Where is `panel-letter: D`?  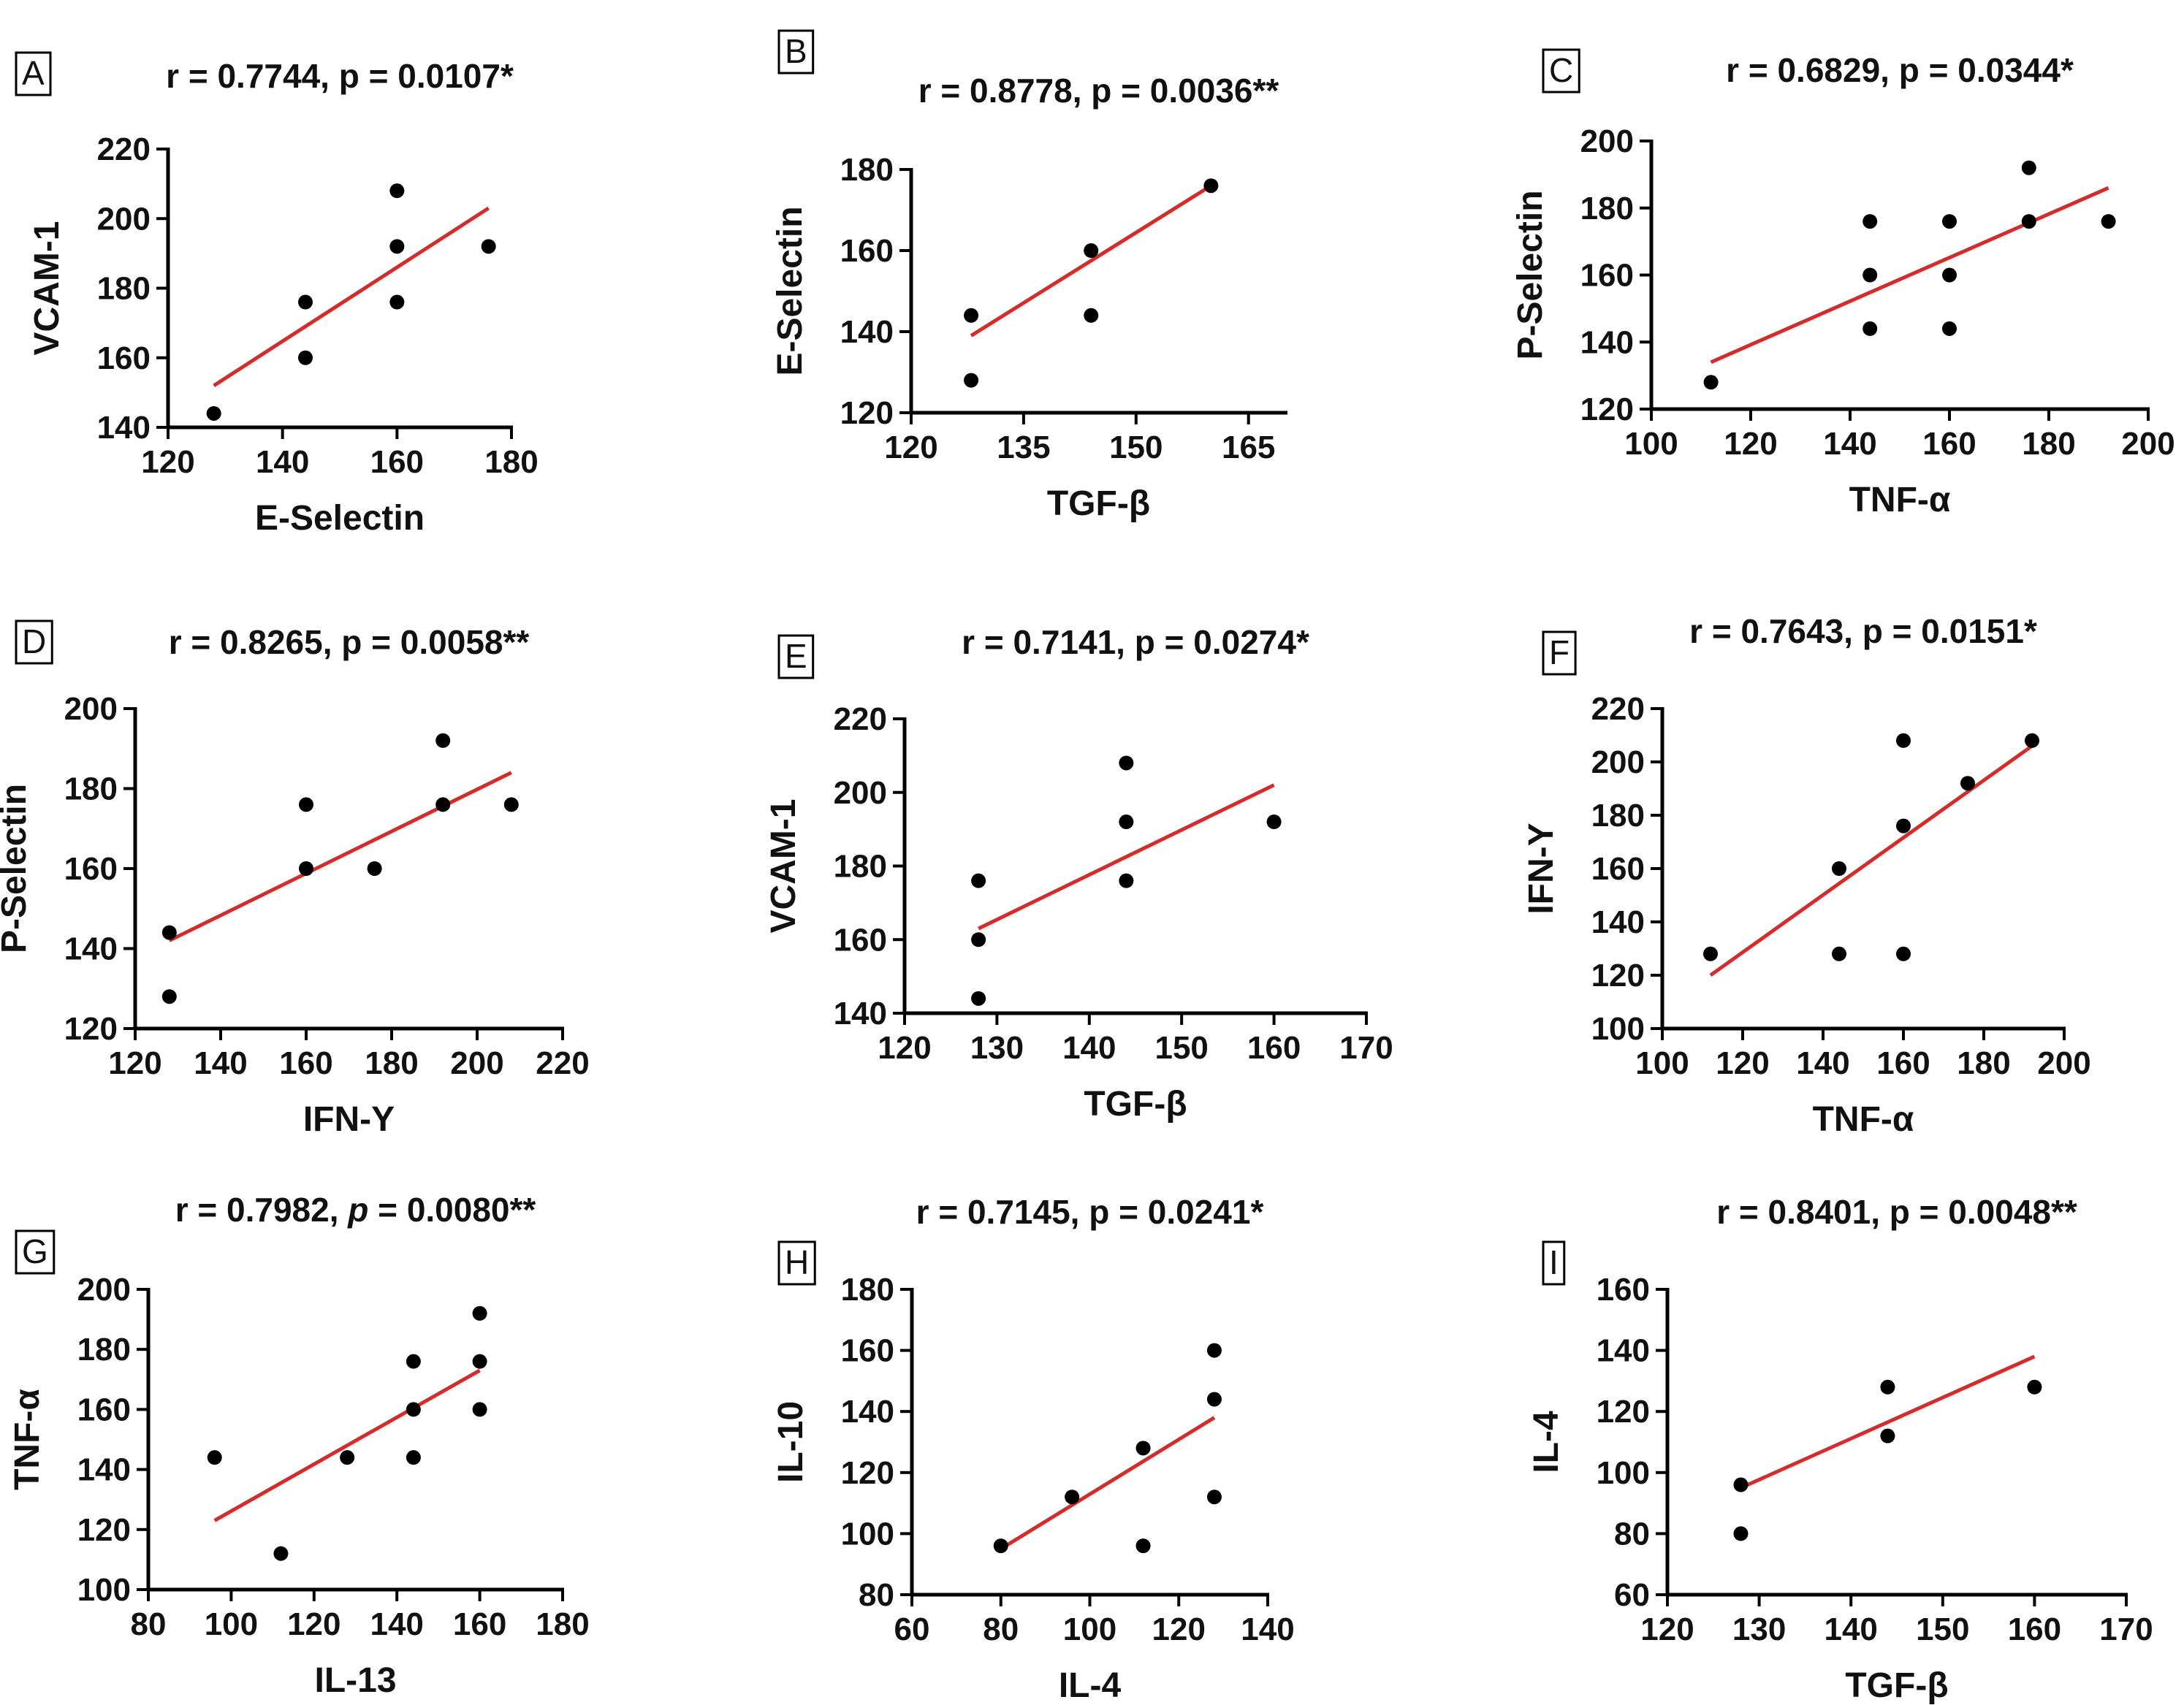
panel-letter: D is located at coordinates (34, 641).